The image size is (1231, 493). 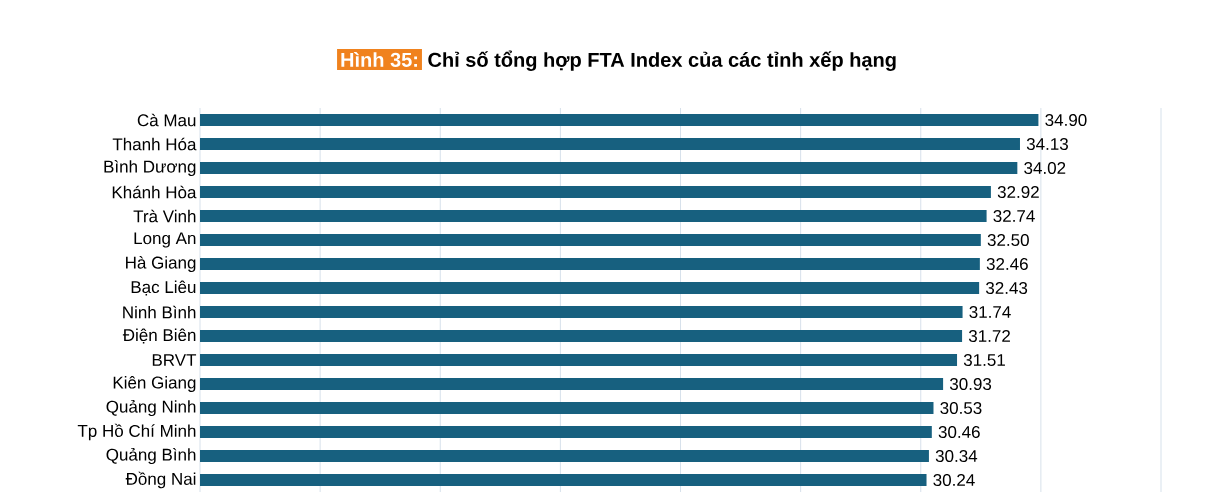 I want to click on y-tick-label: Quảng Ninh, so click(x=151, y=408).